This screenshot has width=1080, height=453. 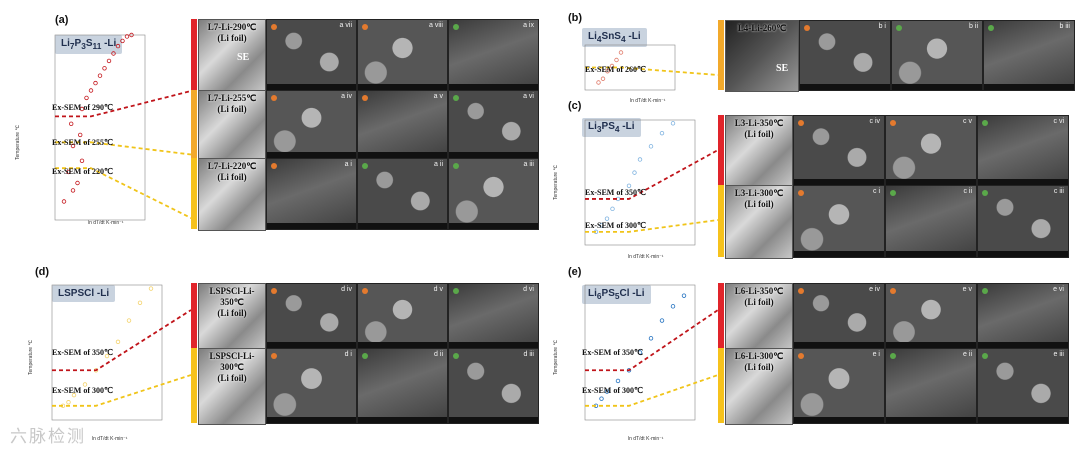 I want to click on caption-line: LSPSCl-Li-300℃, so click(x=232, y=361).